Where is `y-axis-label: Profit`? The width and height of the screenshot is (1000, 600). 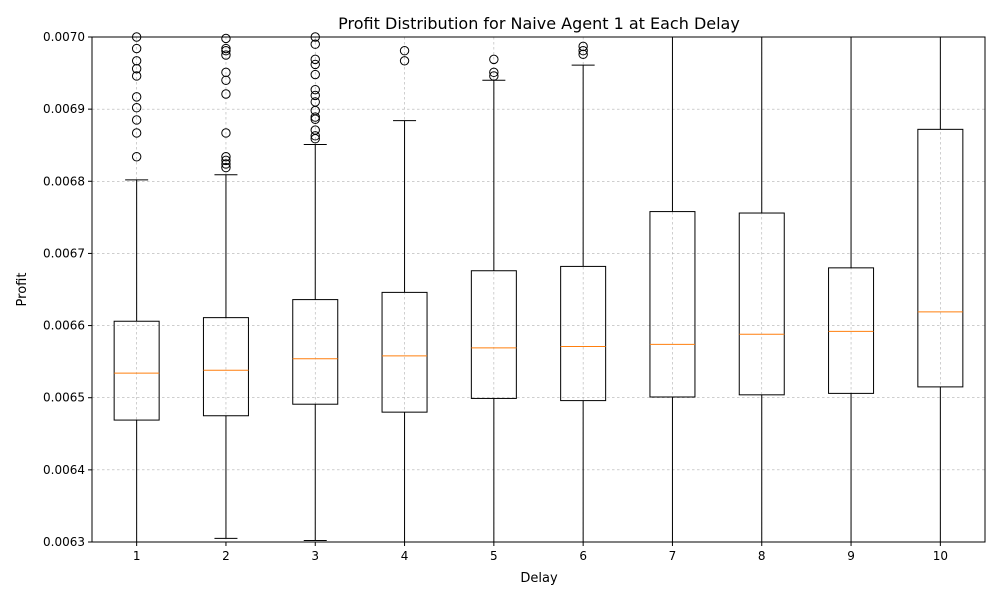 y-axis-label: Profit is located at coordinates (22, 290).